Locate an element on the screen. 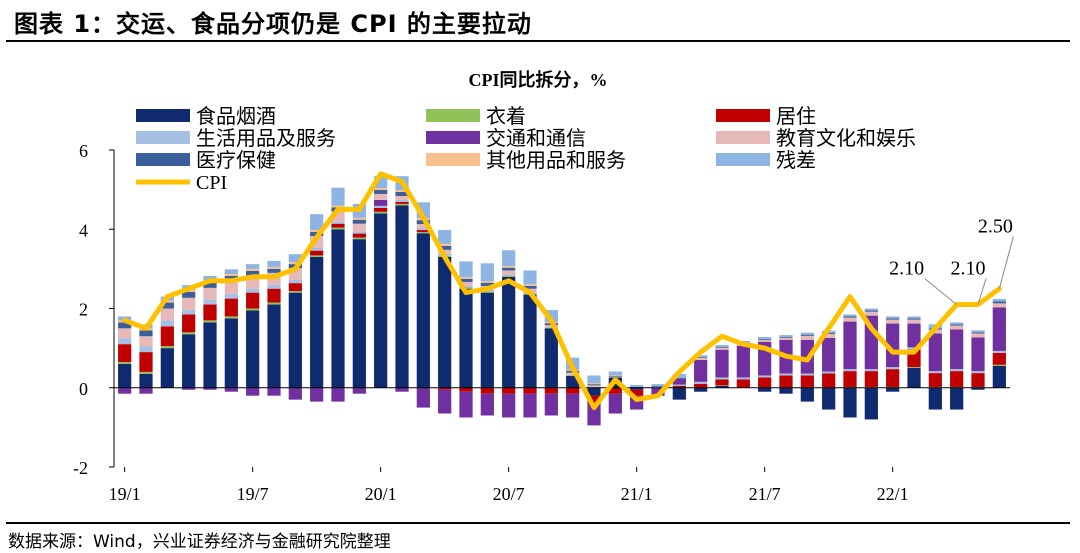 The height and width of the screenshot is (553, 1080). annotation-label: 2.10 is located at coordinates (968, 269).